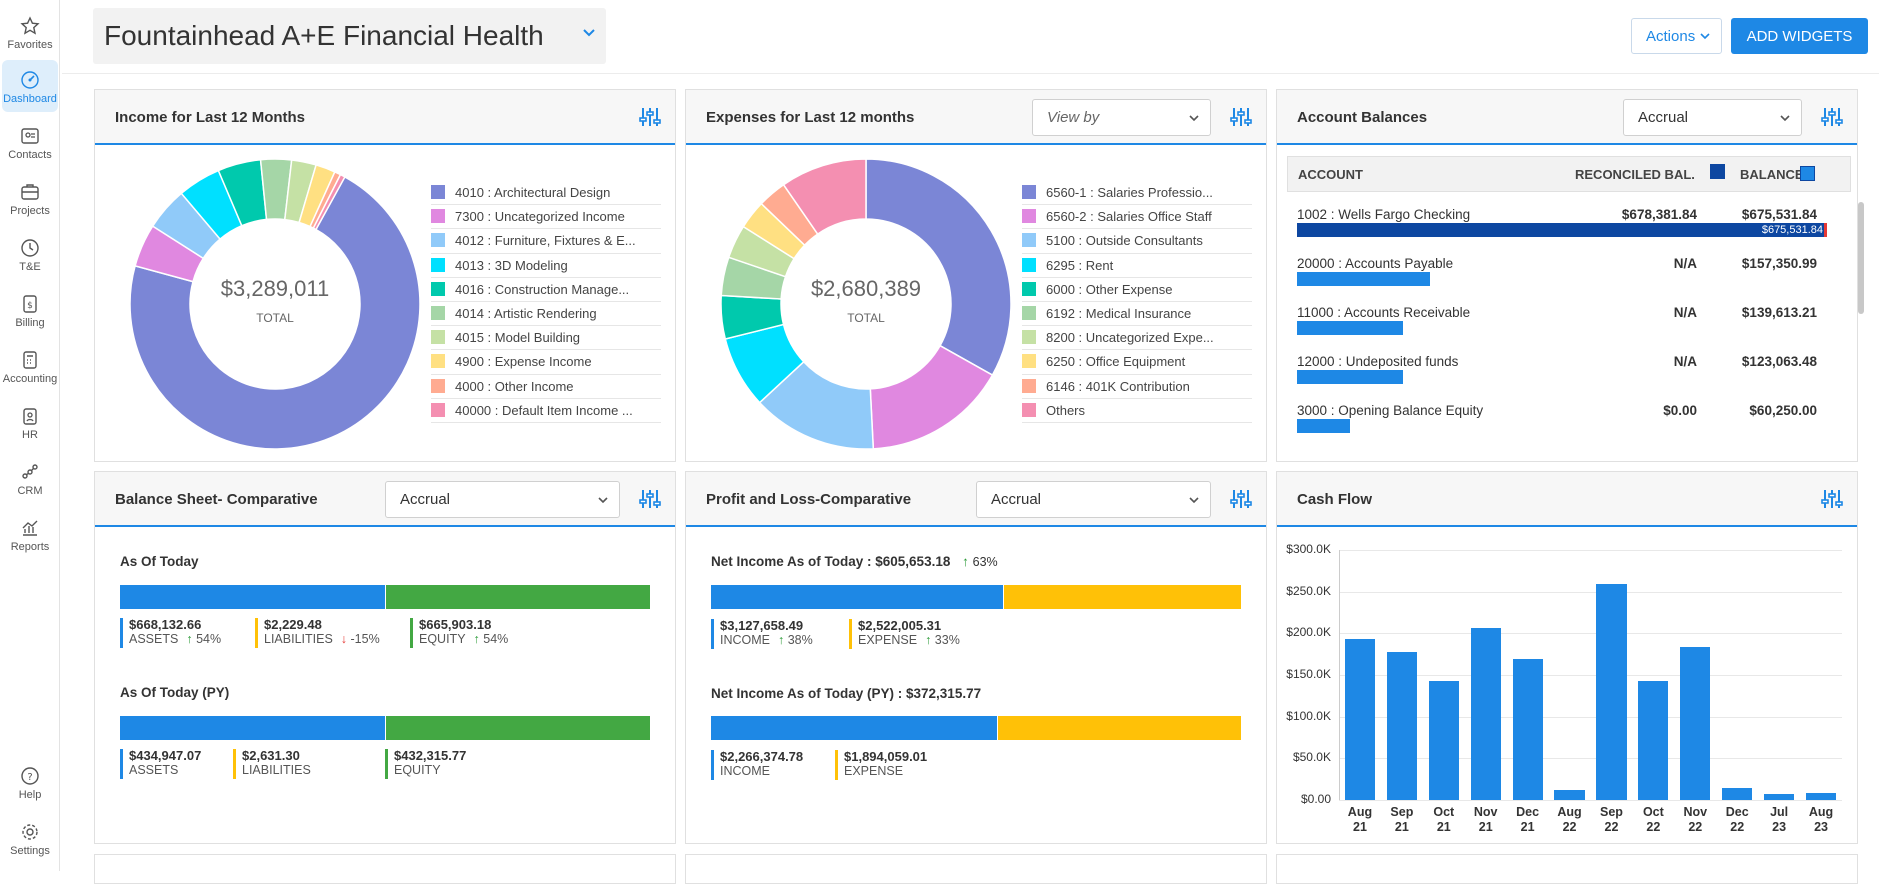 This screenshot has height=884, width=1879. I want to click on sidebar-item-projects: Projects, so click(30, 198).